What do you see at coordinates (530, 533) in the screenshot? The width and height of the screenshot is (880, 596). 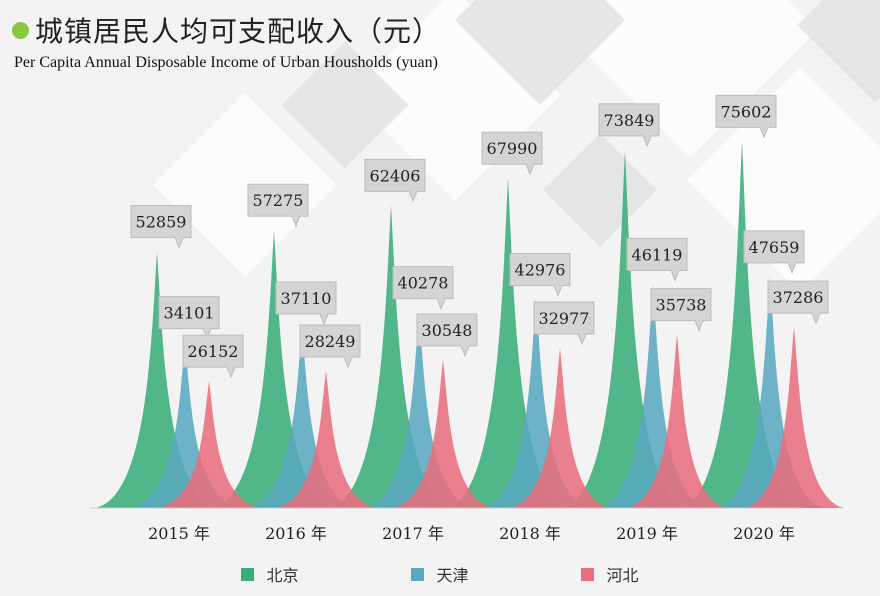 I see `x-tick-label-3: 2018 年` at bounding box center [530, 533].